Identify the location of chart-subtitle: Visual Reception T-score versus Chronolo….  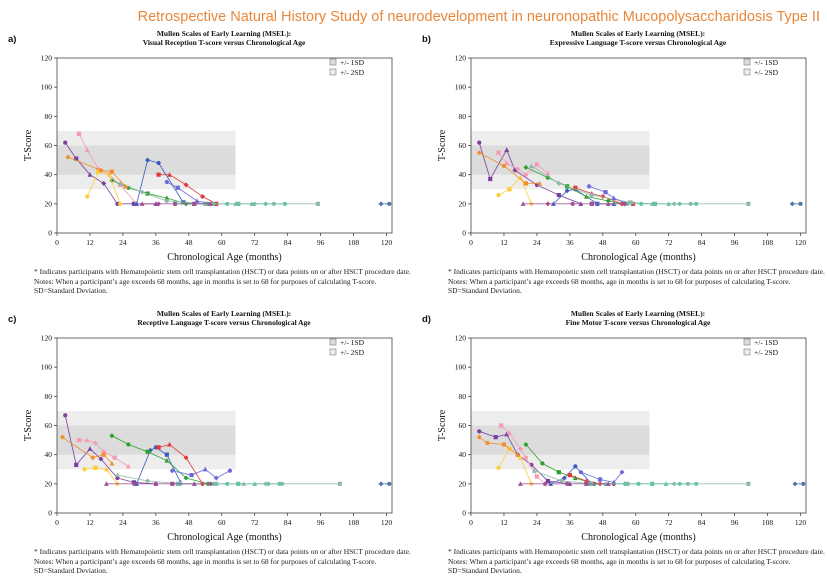
(224, 42).